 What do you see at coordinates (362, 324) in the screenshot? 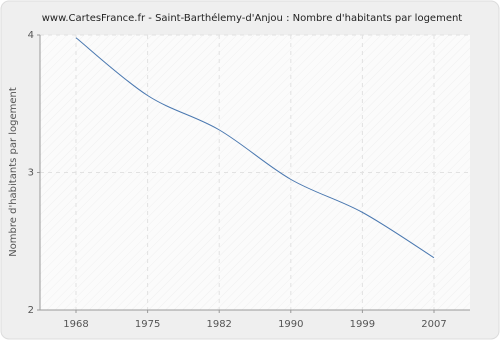
I see `x-tick-label: 1999` at bounding box center [362, 324].